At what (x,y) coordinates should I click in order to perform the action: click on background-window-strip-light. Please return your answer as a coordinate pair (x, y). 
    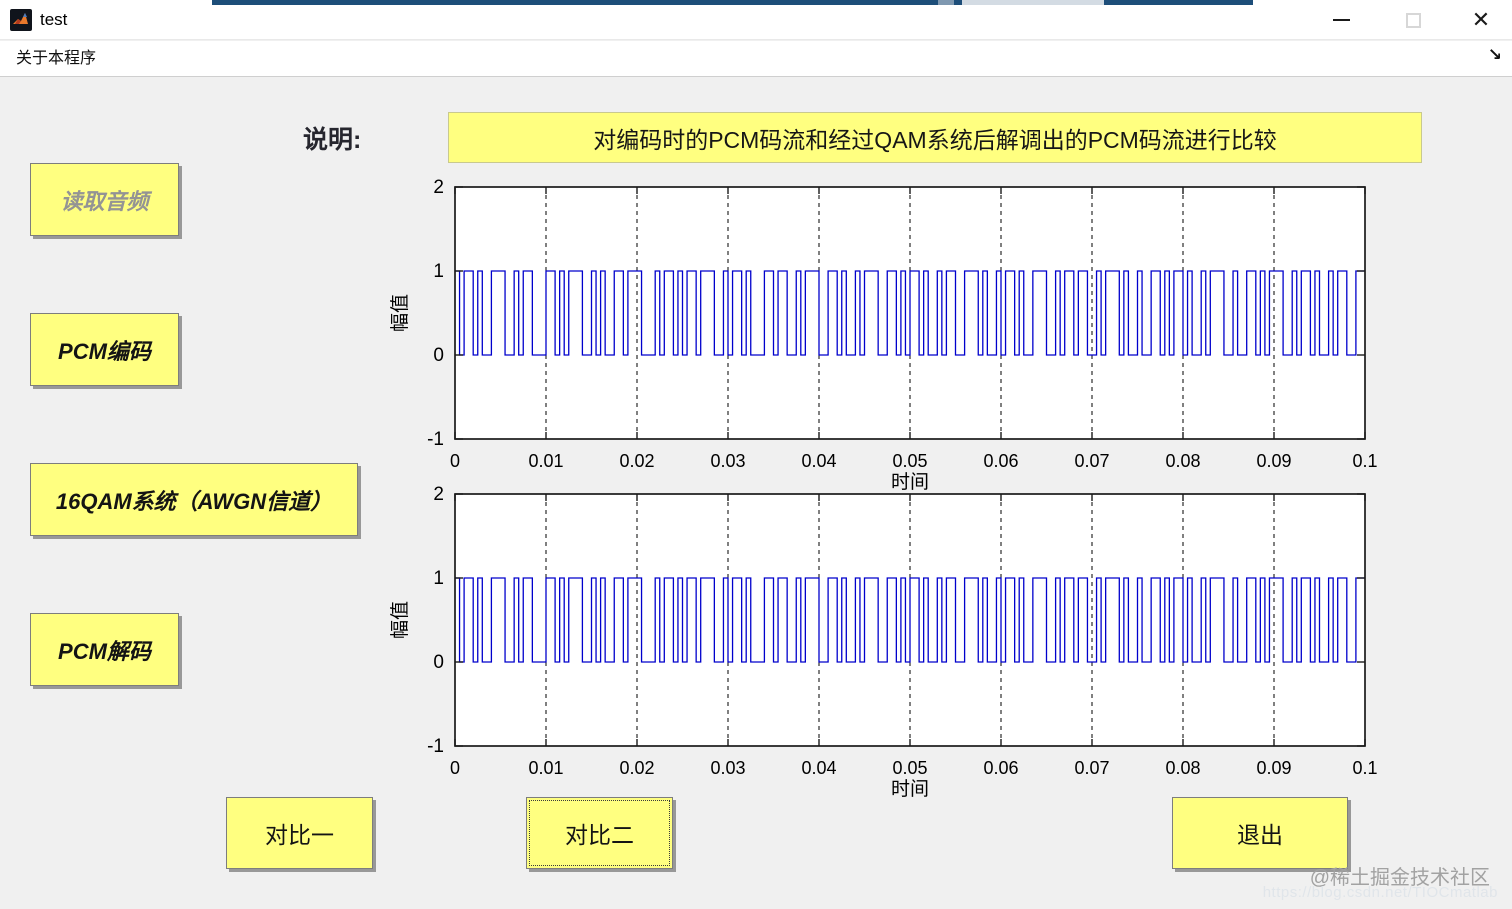
    Looking at the image, I should click on (946, 2).